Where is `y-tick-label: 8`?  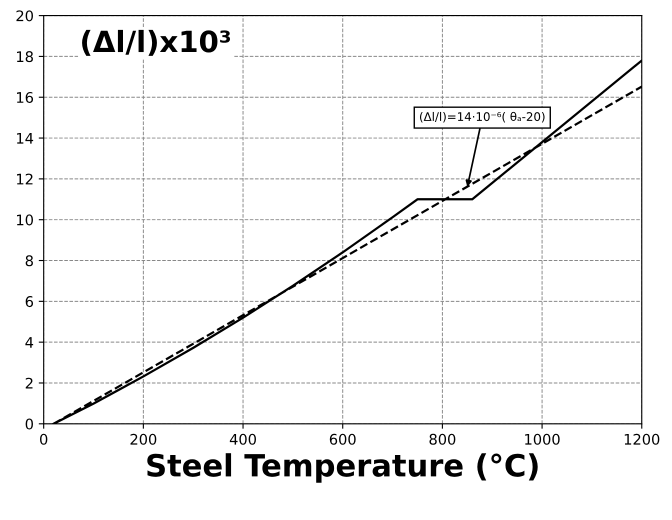
y-tick-label: 8 is located at coordinates (29, 260).